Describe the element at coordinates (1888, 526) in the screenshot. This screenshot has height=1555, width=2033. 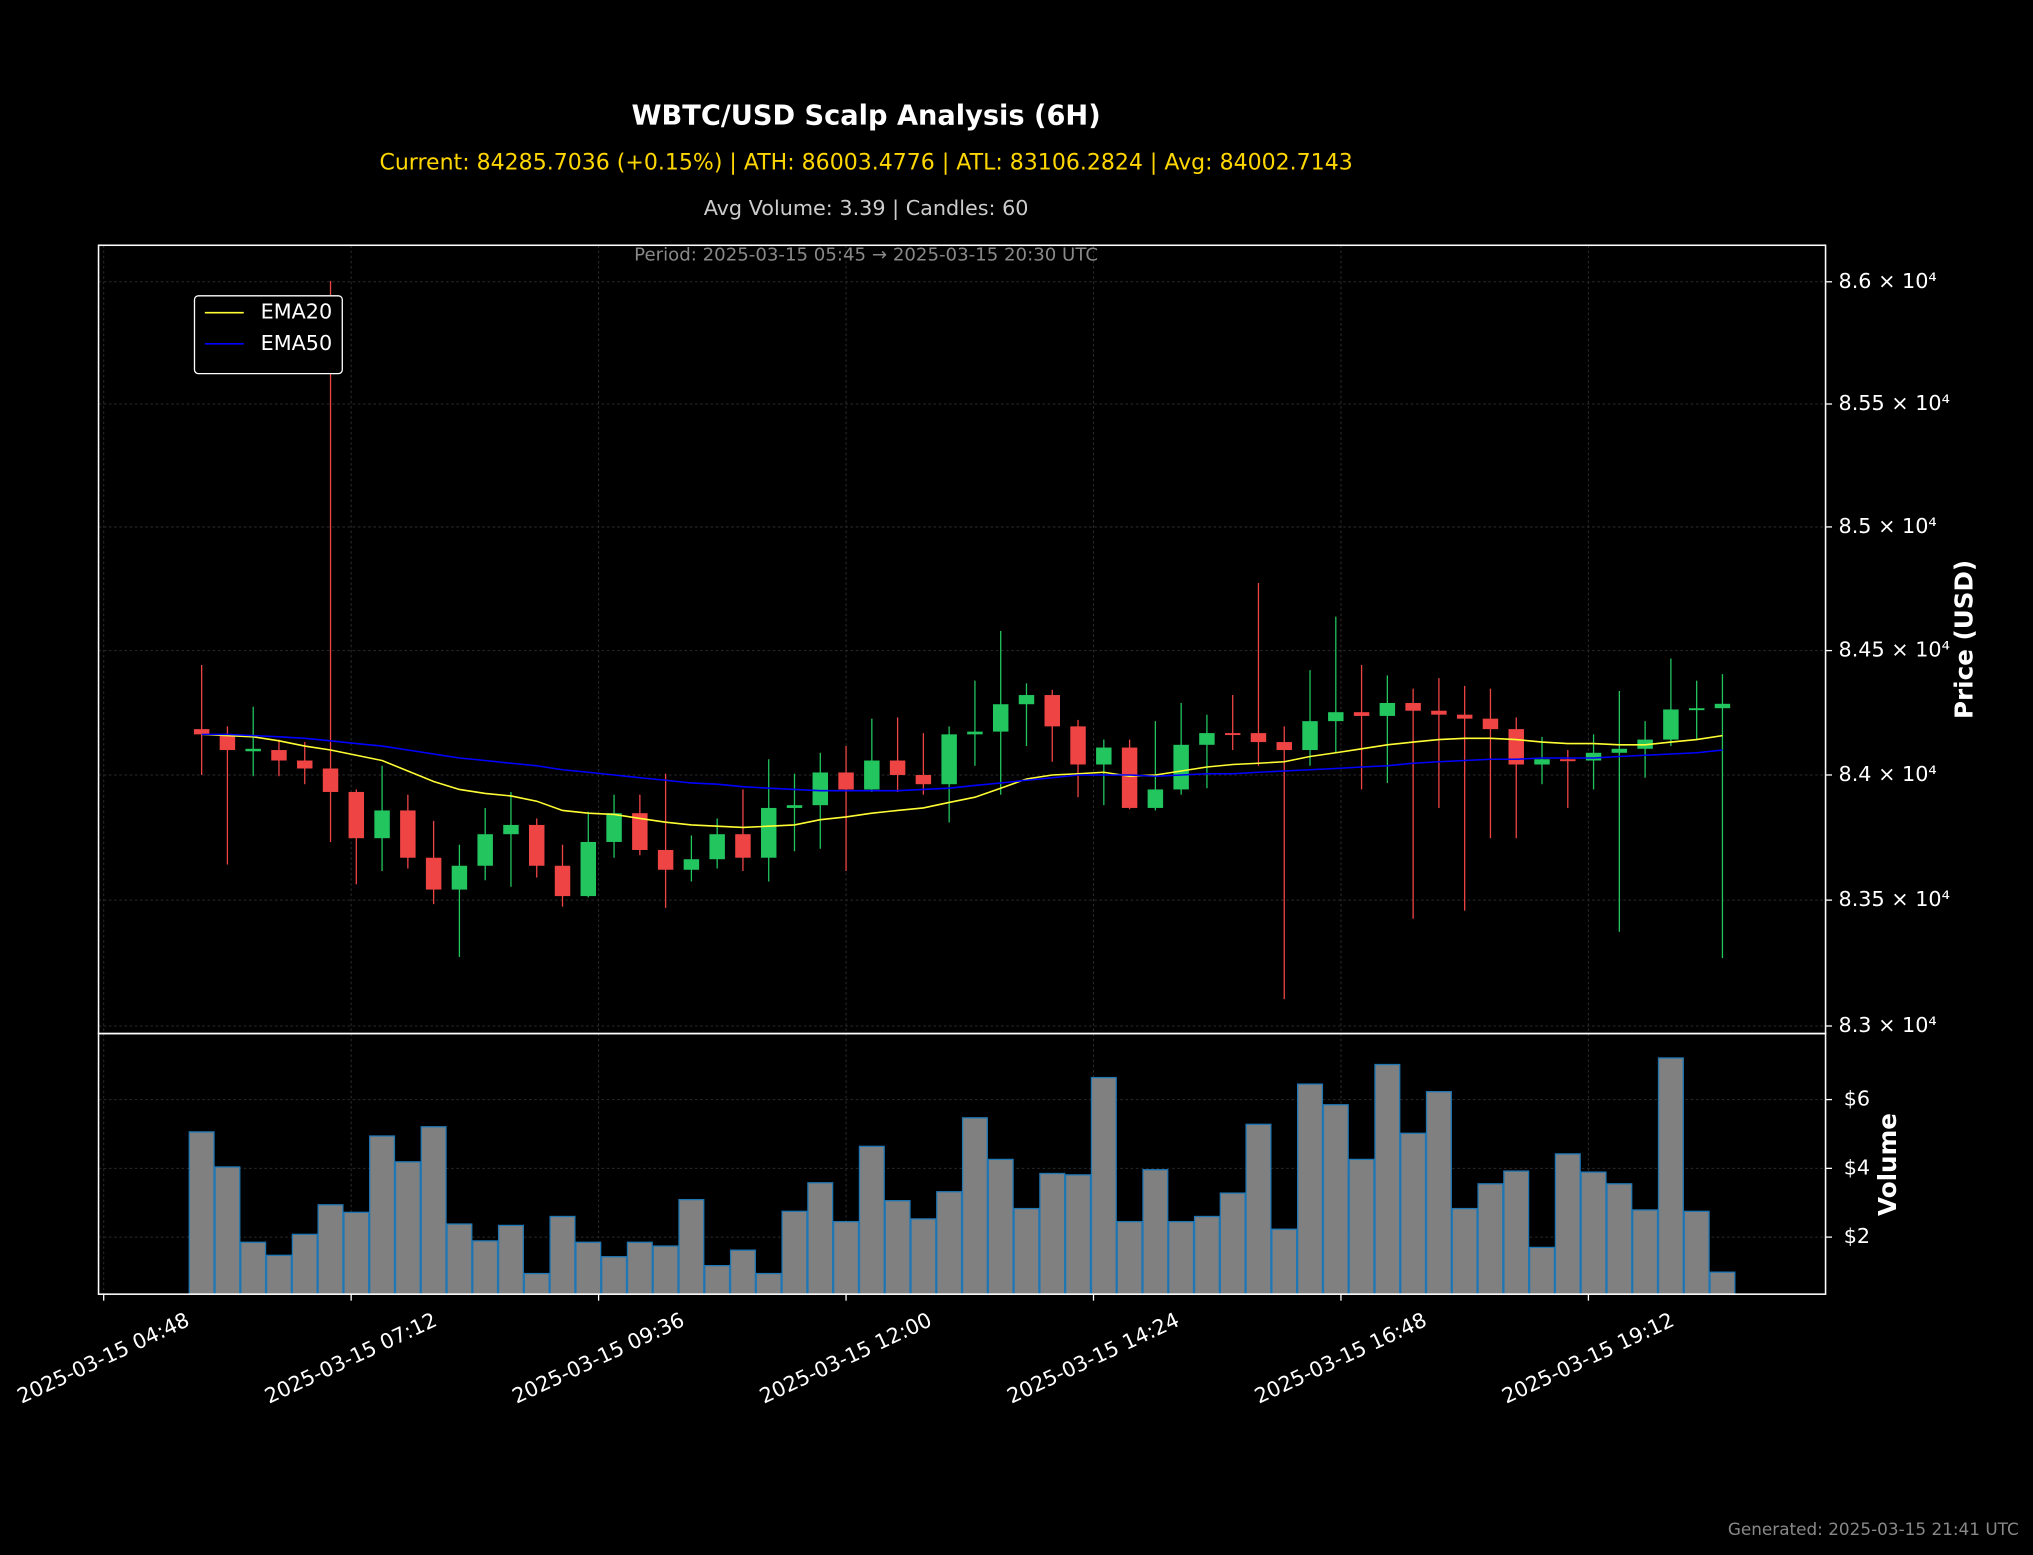
I see `y-tick-label: 8.5 × 10⁴` at that location.